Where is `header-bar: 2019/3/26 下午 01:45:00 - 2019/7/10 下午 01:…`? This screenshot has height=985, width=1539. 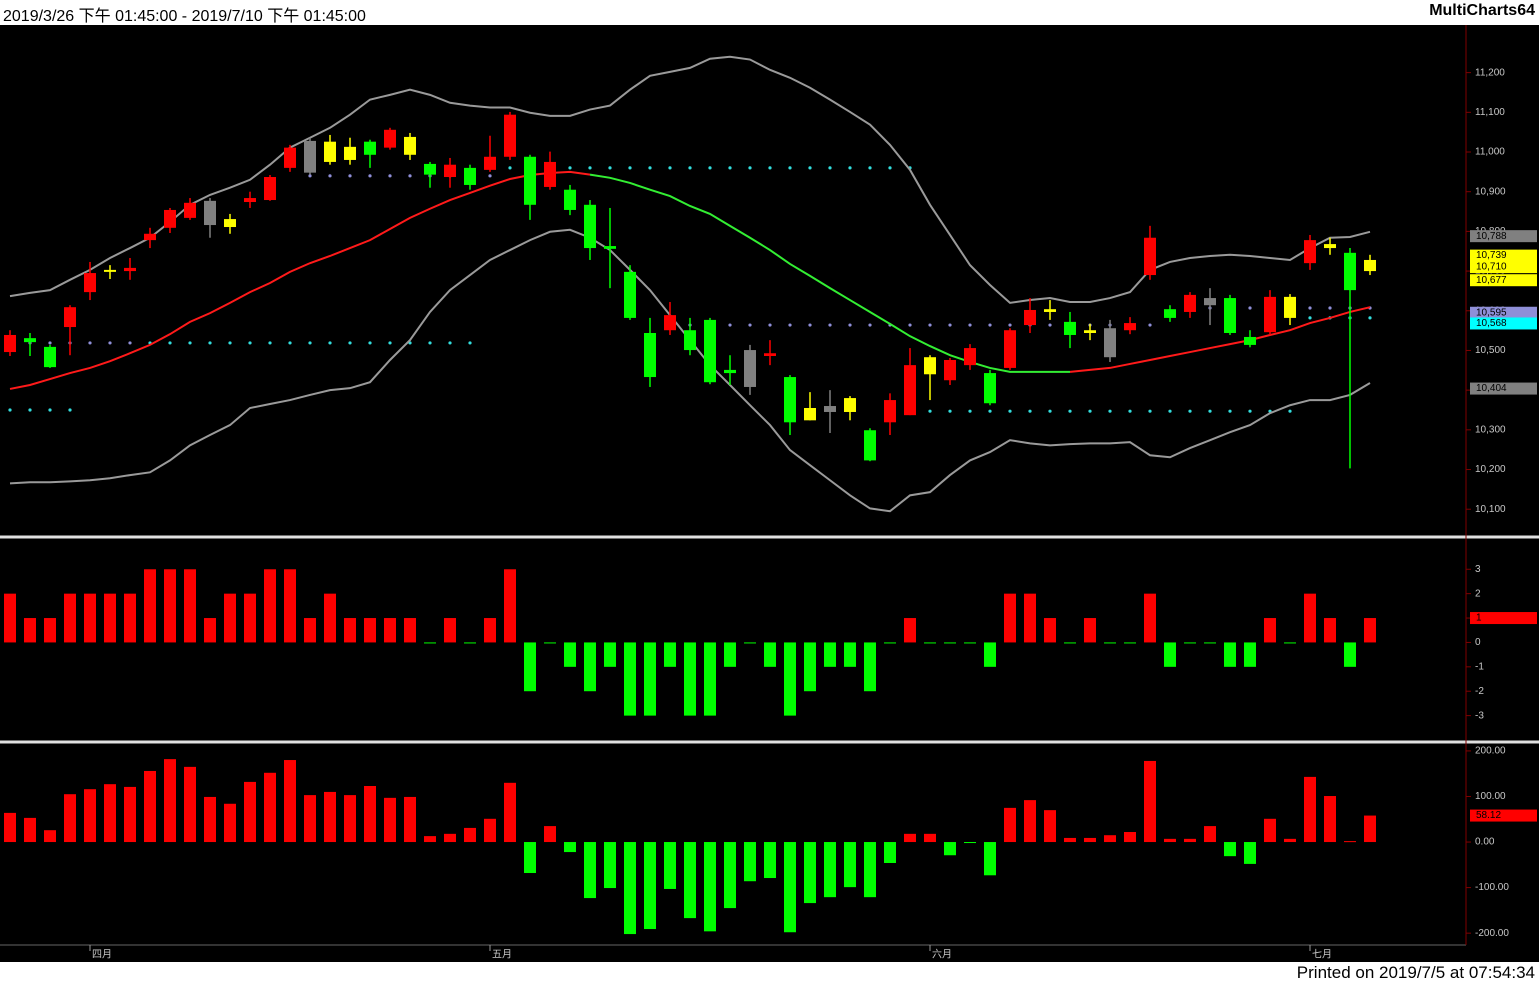
header-bar: 2019/3/26 下午 01:45:00 - 2019/7/10 下午 01:… is located at coordinates (769, 12).